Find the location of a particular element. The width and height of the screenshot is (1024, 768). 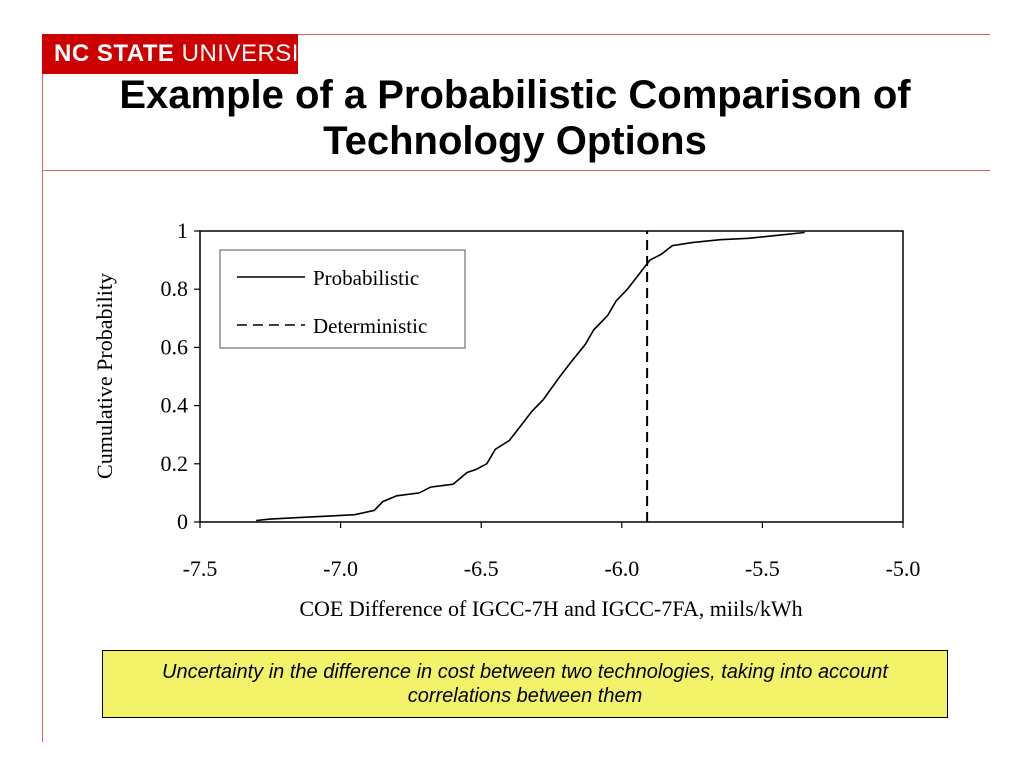

brand-light-text: UNIVERSITY is located at coordinates (256, 53).